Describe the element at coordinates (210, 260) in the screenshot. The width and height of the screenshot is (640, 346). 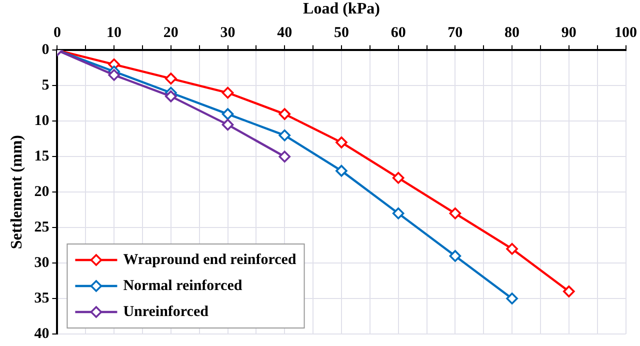
I see `legend-label: Wrapround end reinforced` at that location.